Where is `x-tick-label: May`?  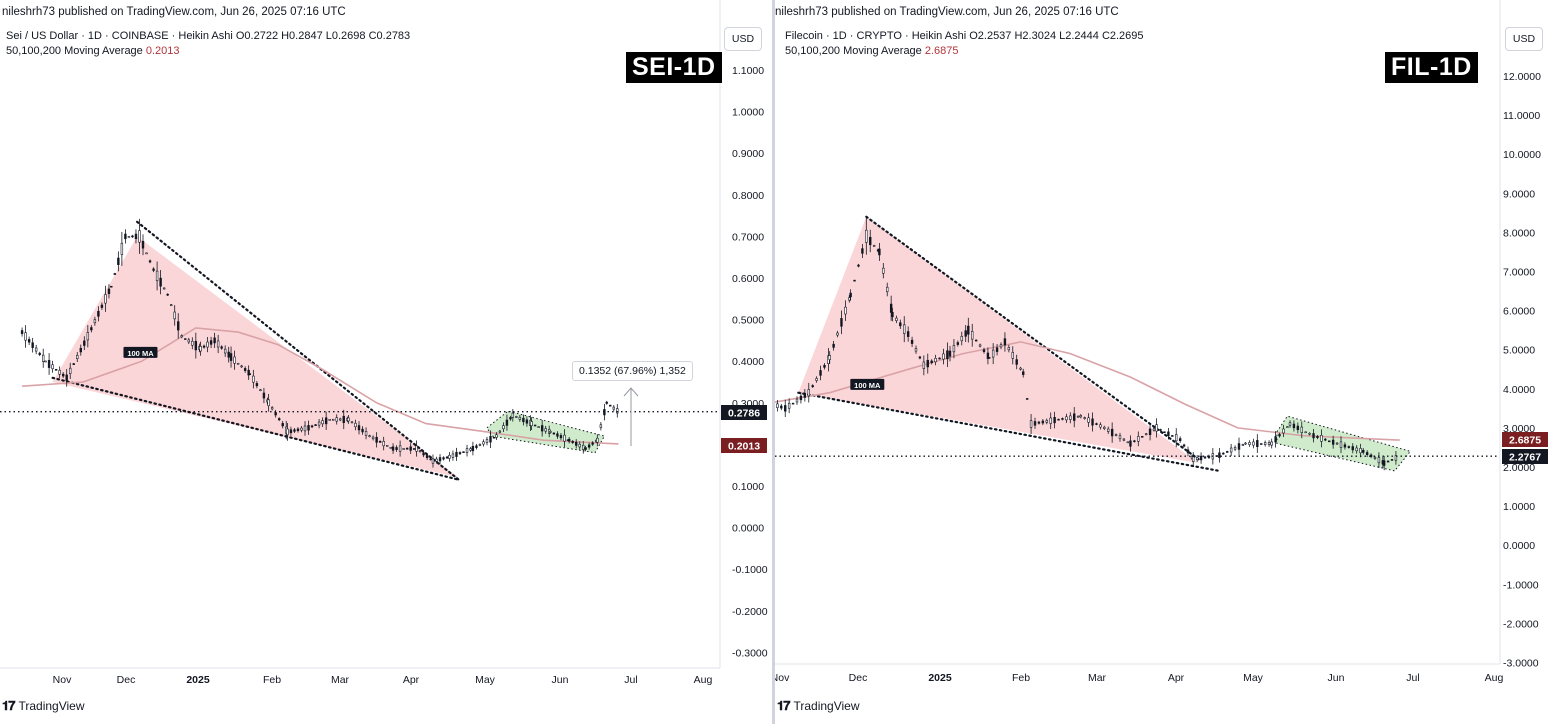 x-tick-label: May is located at coordinates (1253, 678).